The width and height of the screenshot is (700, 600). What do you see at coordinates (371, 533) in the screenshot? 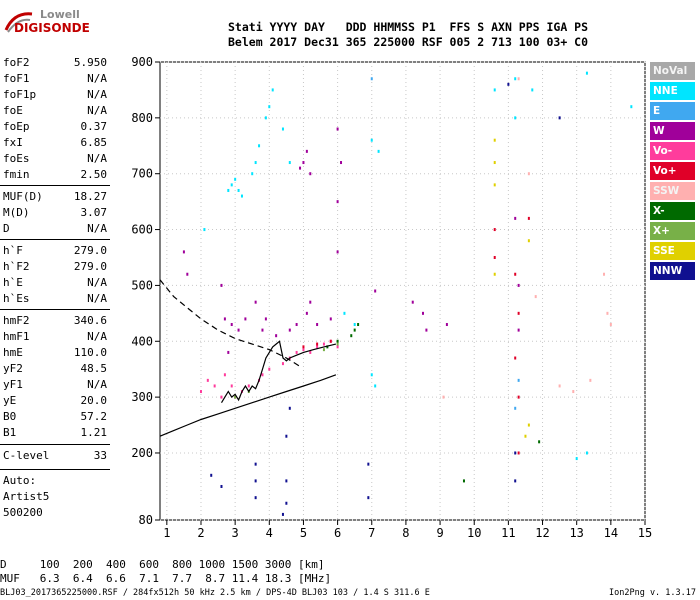
I see `x-tick-label: 7` at bounding box center [371, 533].